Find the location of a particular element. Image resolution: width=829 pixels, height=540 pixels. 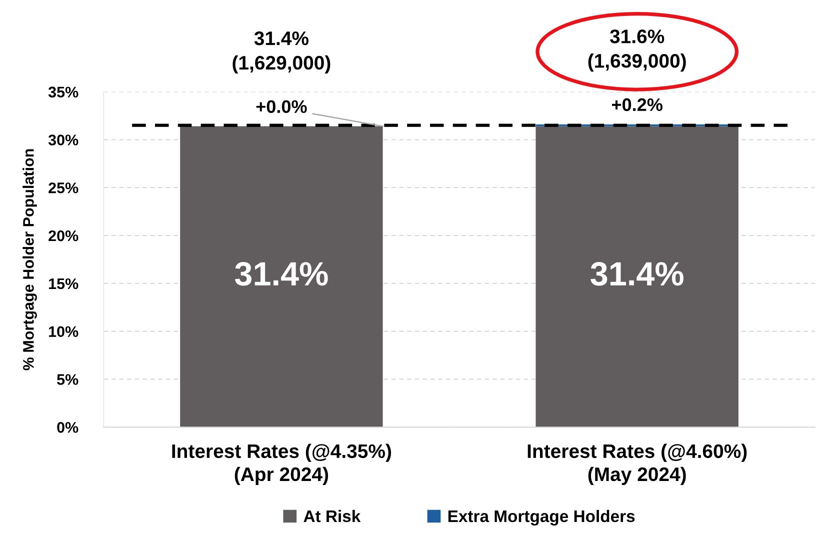

legend-label: At Risk is located at coordinates (332, 516).